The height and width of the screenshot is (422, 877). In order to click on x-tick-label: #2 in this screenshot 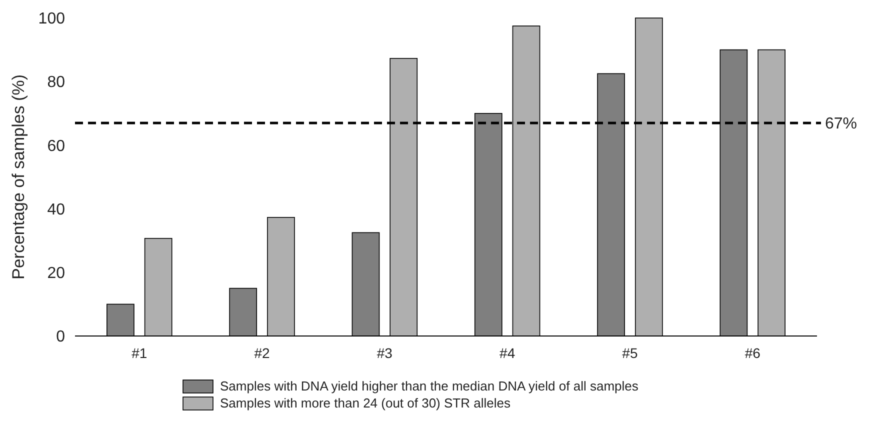, I will do `click(262, 353)`.